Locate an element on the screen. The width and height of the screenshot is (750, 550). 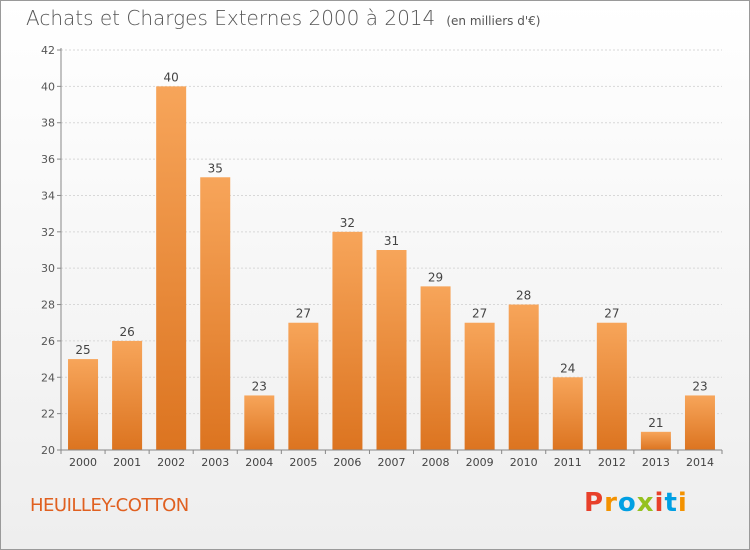
bar-2007 is located at coordinates (391, 350).